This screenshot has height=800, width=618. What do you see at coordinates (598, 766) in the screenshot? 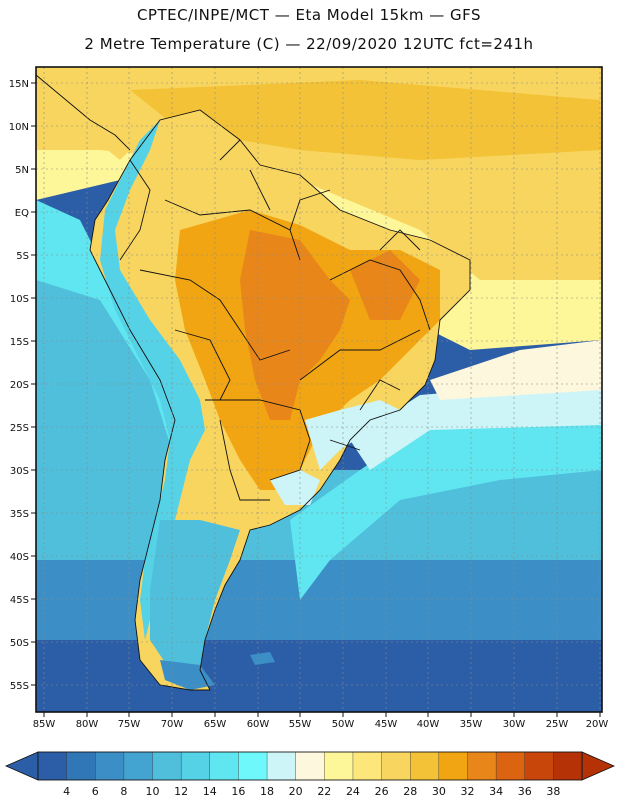
I see `colorbar-right-arrow` at bounding box center [598, 766].